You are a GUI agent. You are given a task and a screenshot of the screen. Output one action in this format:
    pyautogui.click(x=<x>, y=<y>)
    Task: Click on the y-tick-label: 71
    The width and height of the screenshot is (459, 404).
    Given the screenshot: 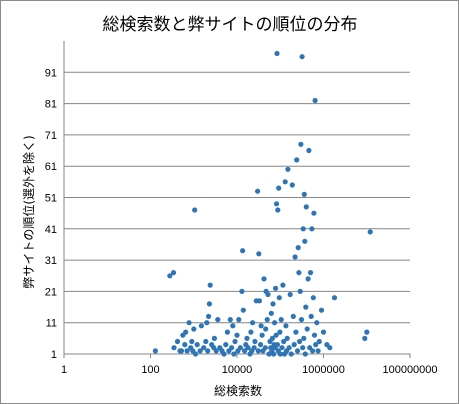 What is the action you would take?
    pyautogui.click(x=51, y=136)
    